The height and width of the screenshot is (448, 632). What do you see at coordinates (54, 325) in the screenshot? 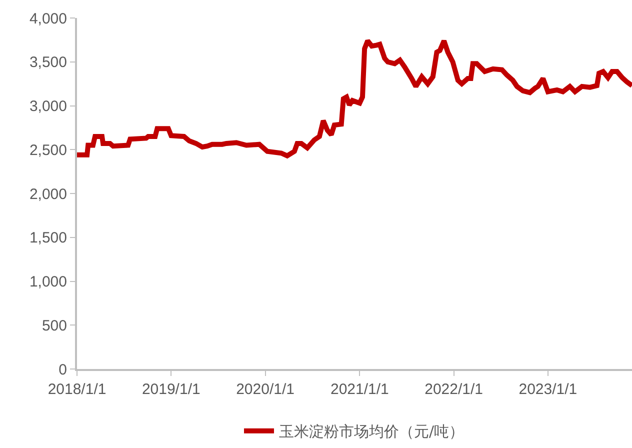
I see `y-tick-label: 500` at bounding box center [54, 325].